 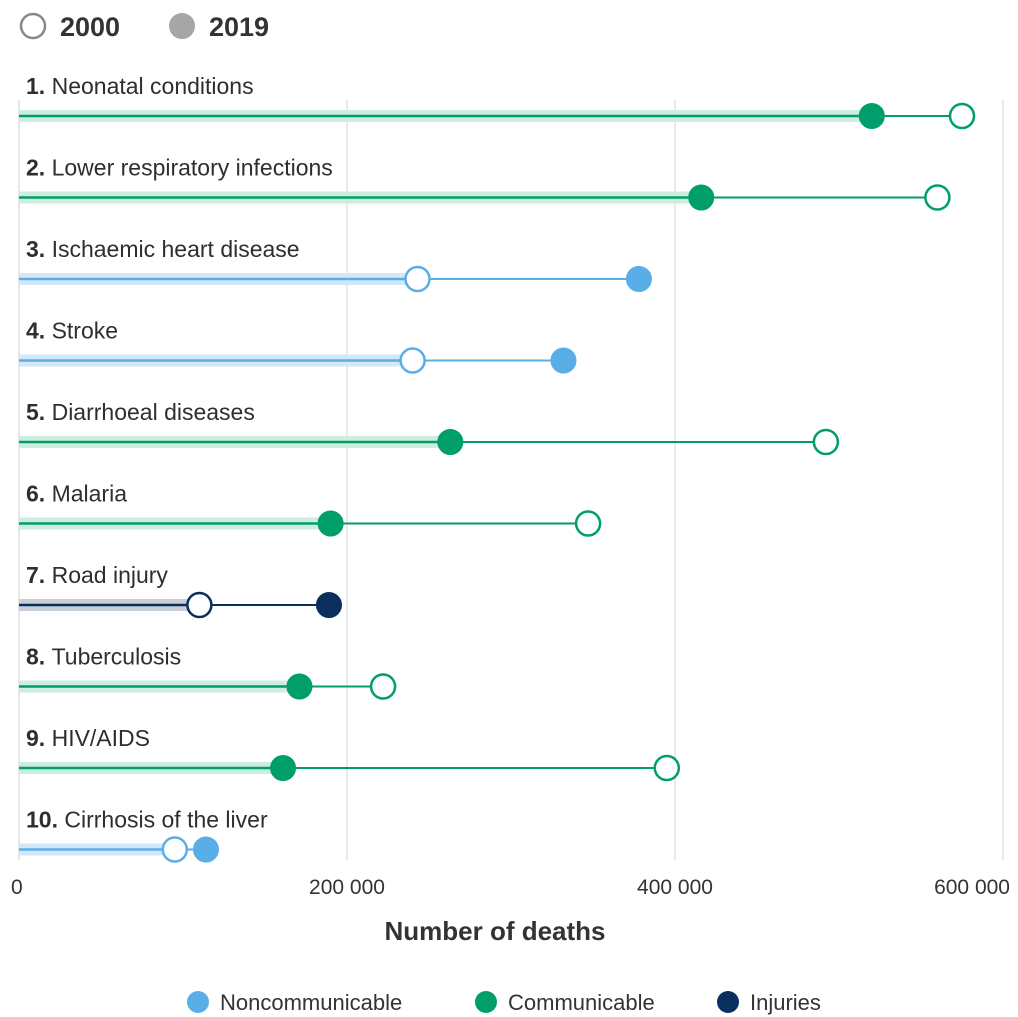 What do you see at coordinates (45, 820) in the screenshot?
I see `row-rank: 10.` at bounding box center [45, 820].